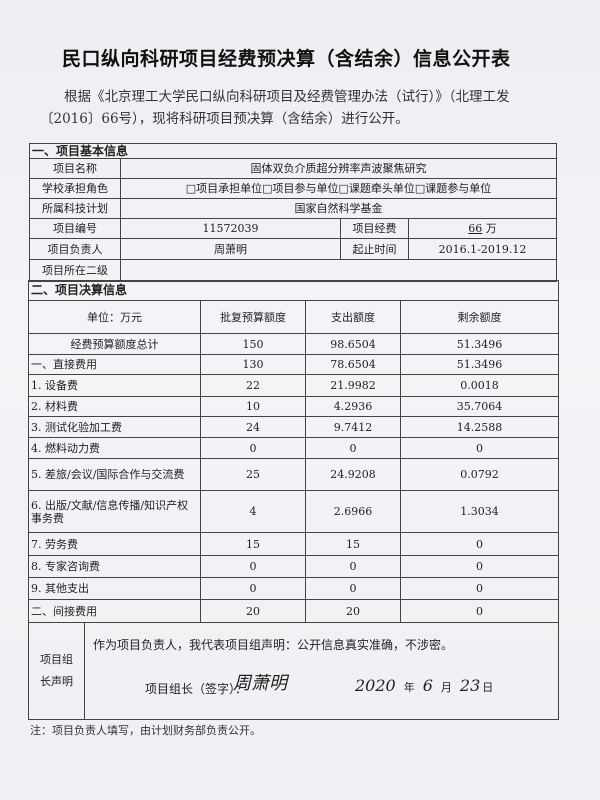 The width and height of the screenshot is (600, 800). What do you see at coordinates (253, 406) in the screenshot?
I see `approved-amount: 10` at bounding box center [253, 406].